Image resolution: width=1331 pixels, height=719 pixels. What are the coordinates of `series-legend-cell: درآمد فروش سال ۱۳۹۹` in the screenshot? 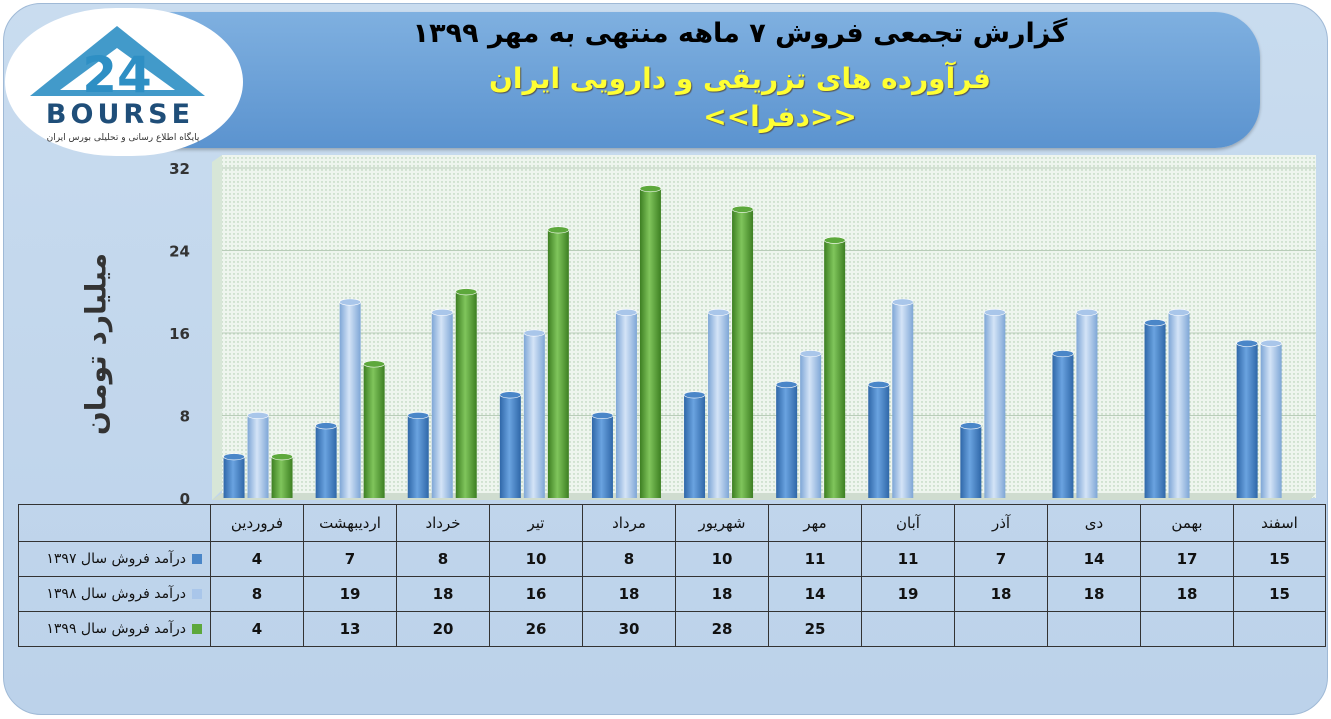 It's located at (114, 629).